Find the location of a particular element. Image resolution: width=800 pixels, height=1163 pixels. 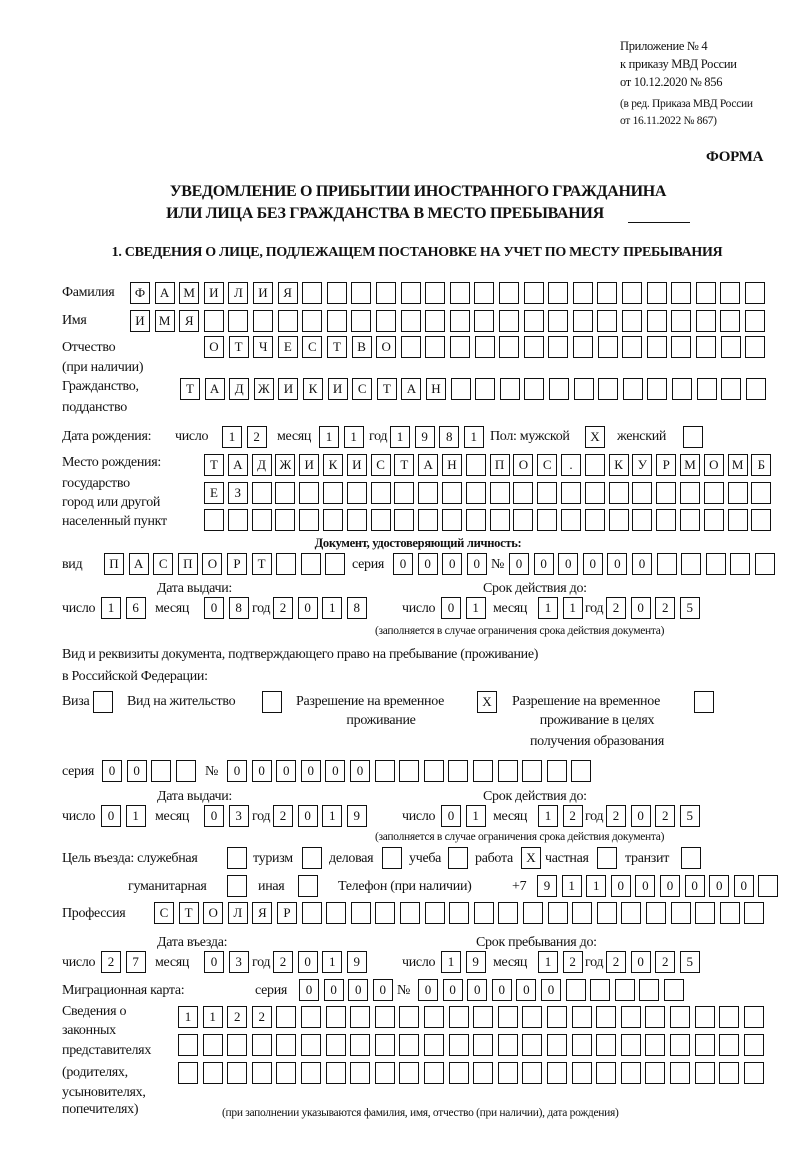

form-cell: А is located at coordinates (214, 389).